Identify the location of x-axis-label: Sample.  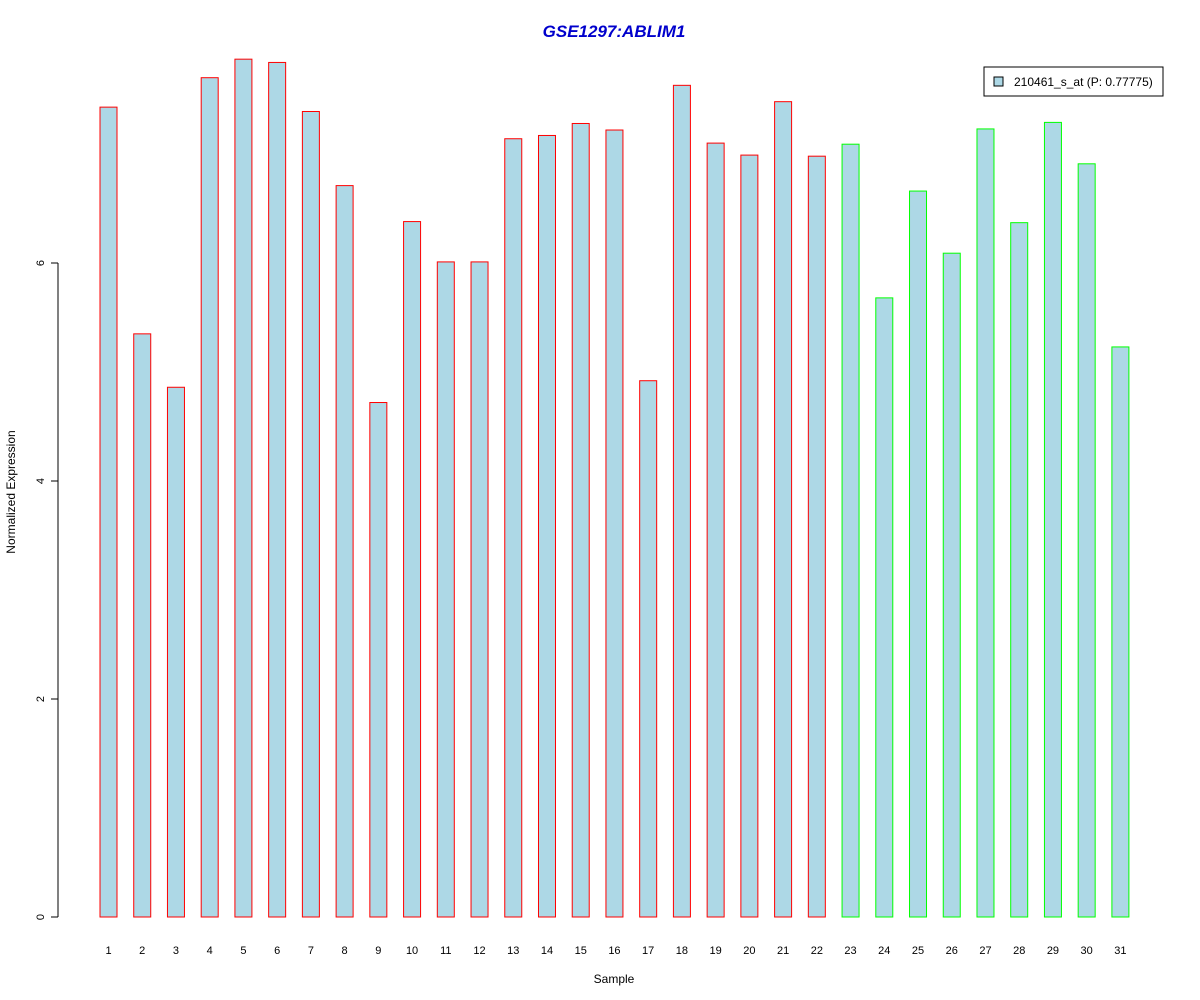
(614, 979).